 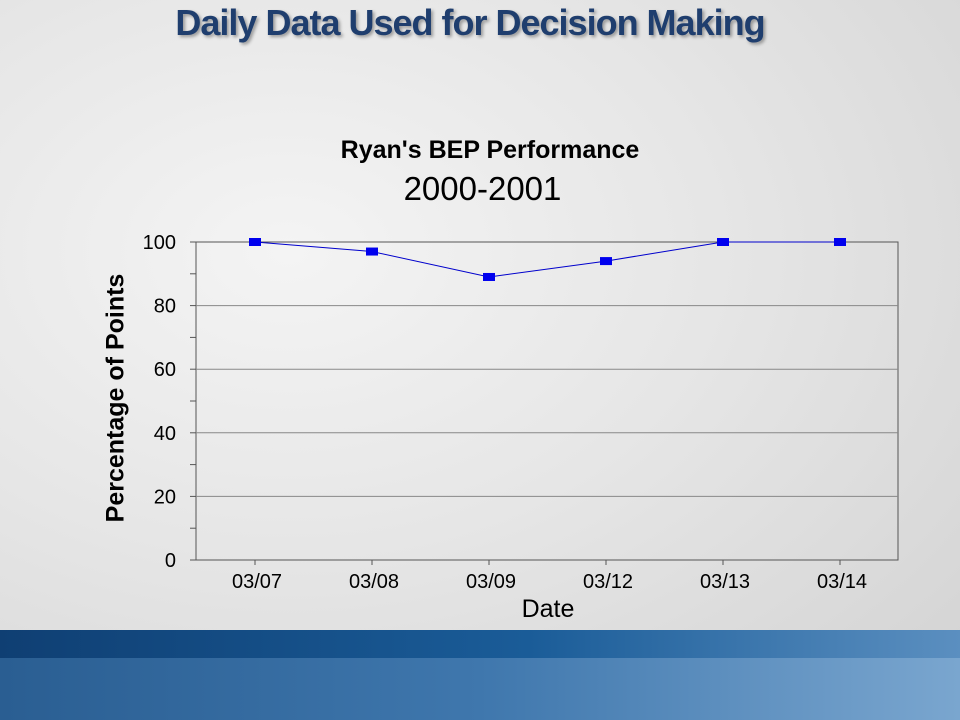 I want to click on y-tick-label: 0, so click(x=170, y=561).